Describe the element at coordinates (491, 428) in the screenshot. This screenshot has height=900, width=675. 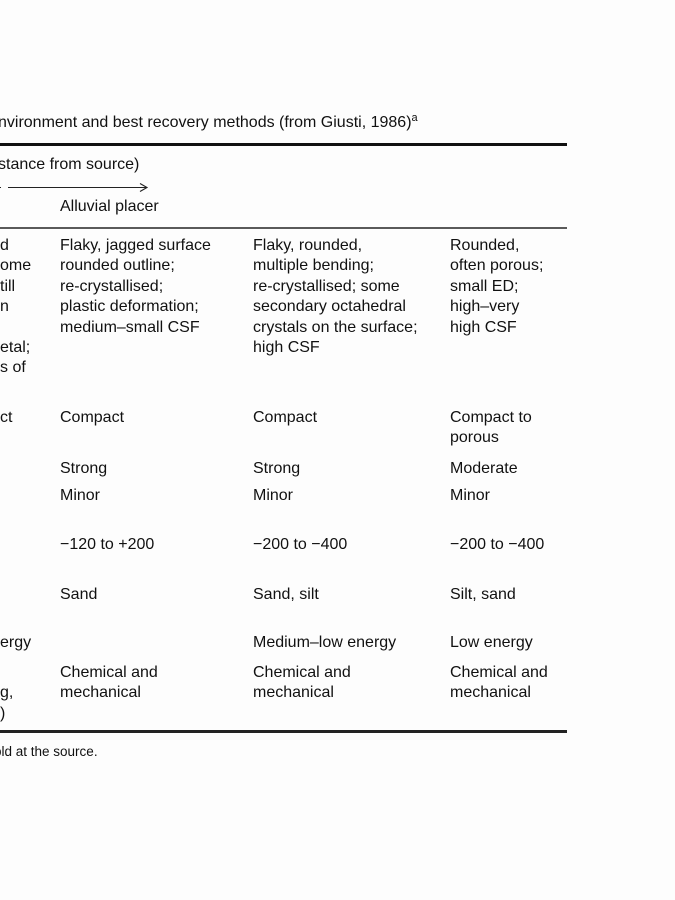
I see `table-cell: Compact to porous` at that location.